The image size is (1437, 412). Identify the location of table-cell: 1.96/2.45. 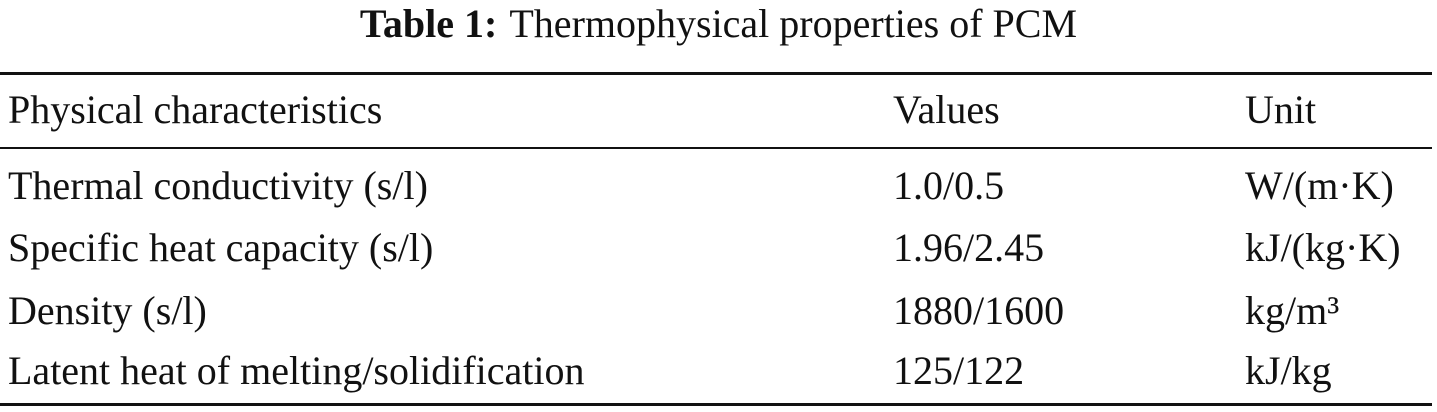
(969, 247).